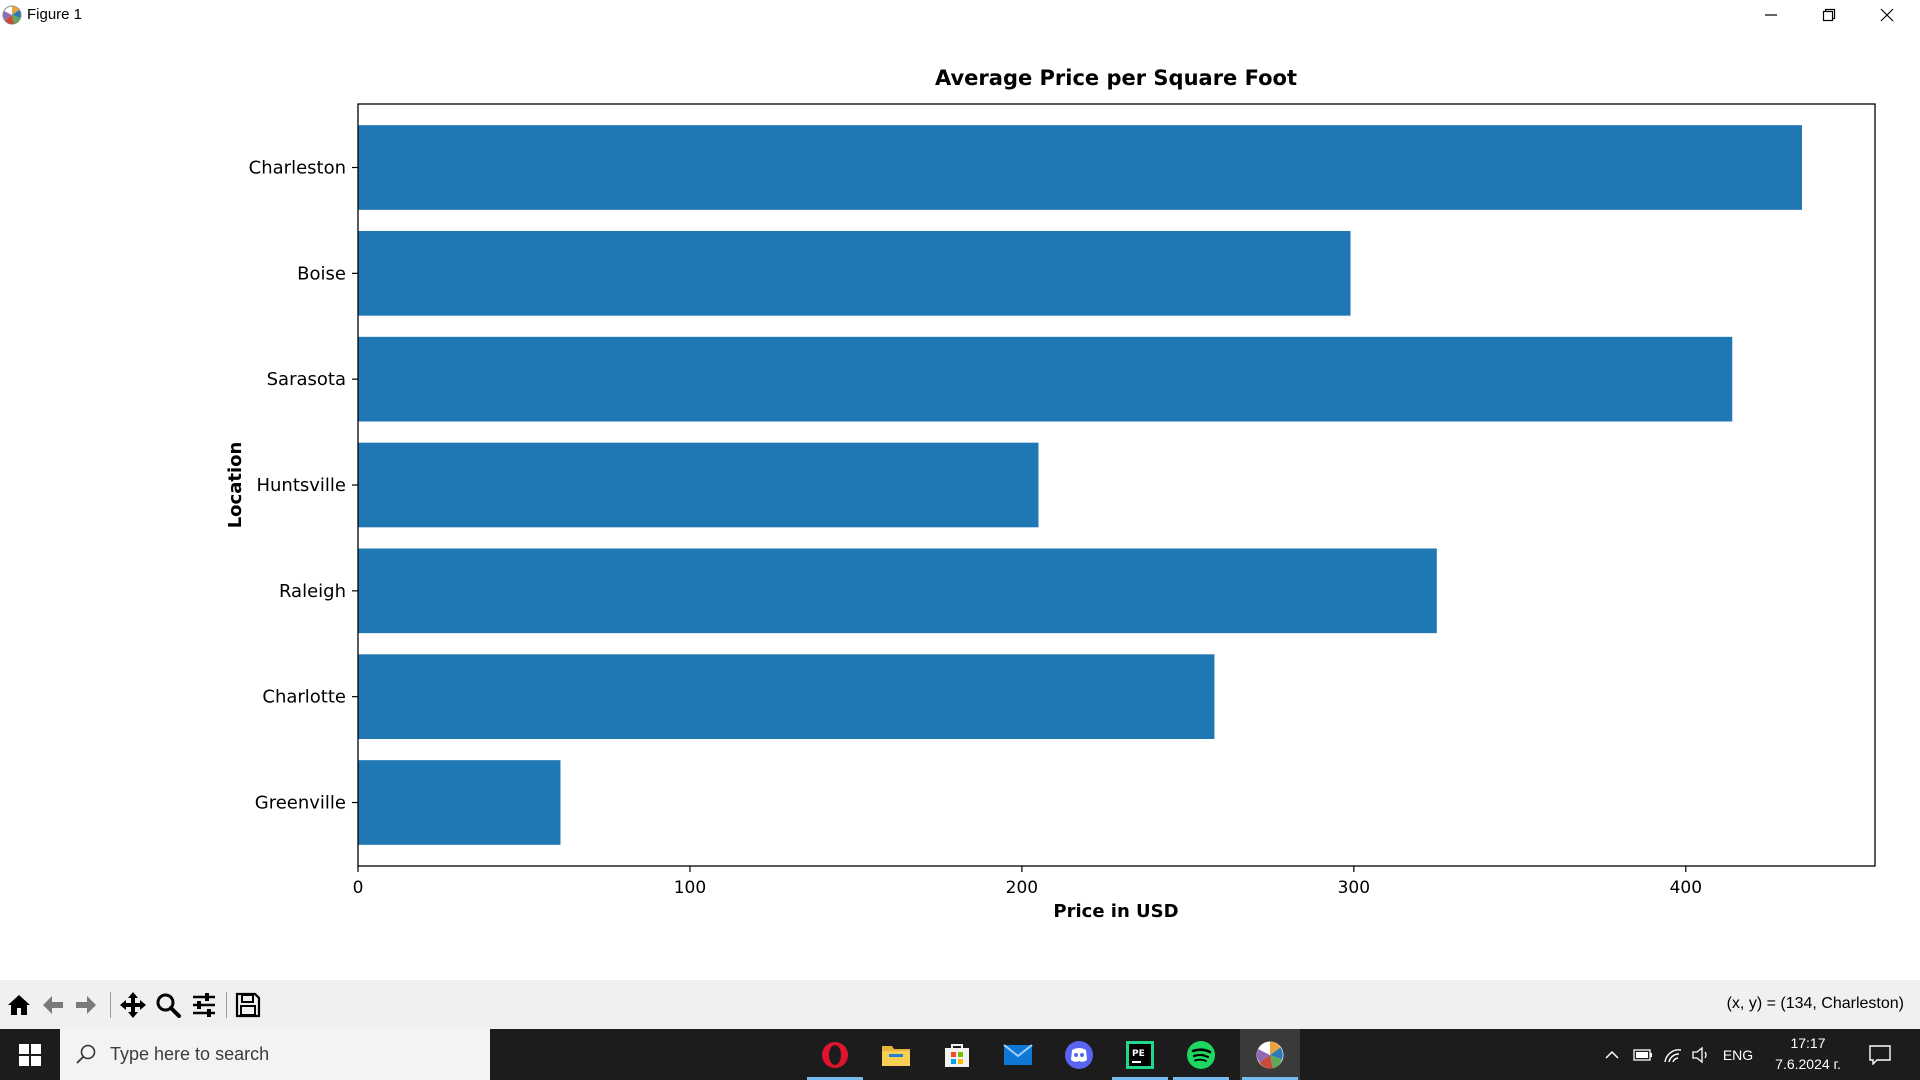 The height and width of the screenshot is (1080, 1920). I want to click on minimize-icon, so click(1771, 15).